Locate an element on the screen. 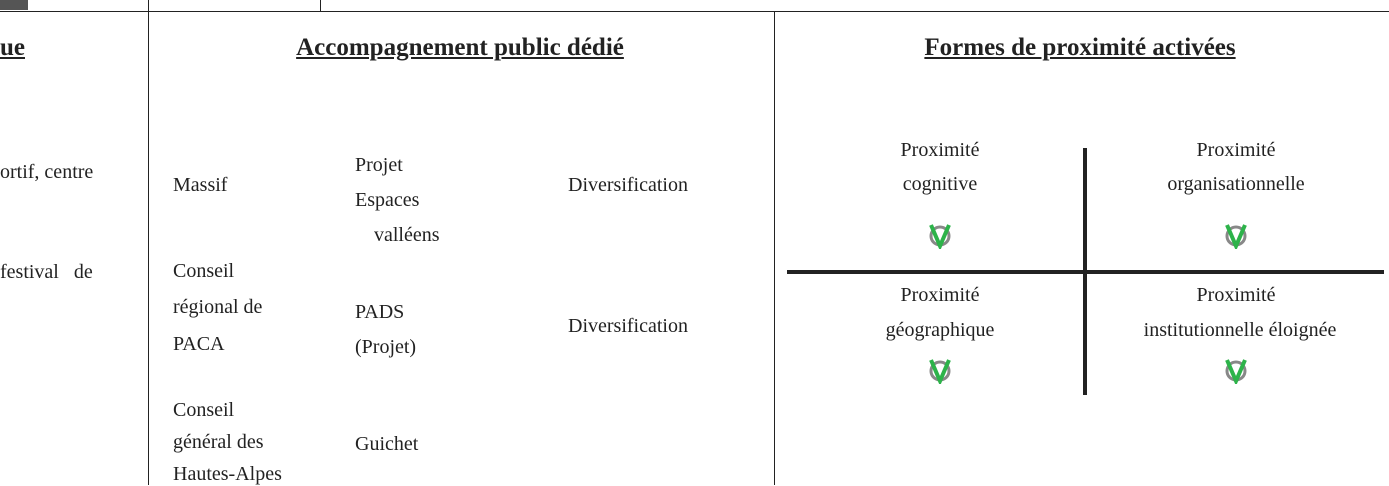 The height and width of the screenshot is (486, 1389). quadrant-label: institutionnelle éloignée is located at coordinates (1240, 330).